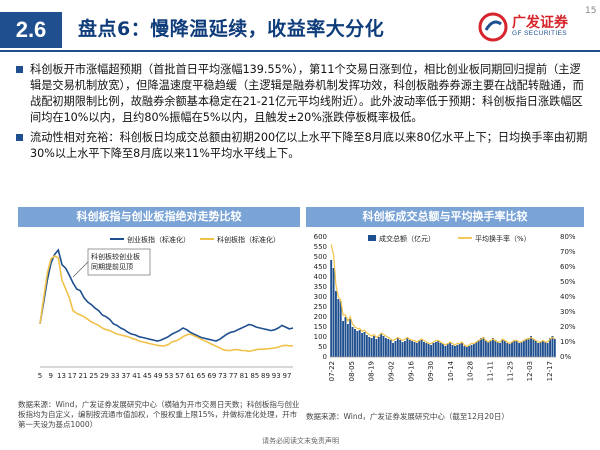 The image size is (600, 450). I want to click on y-right-tick-label: 30%, so click(568, 312).